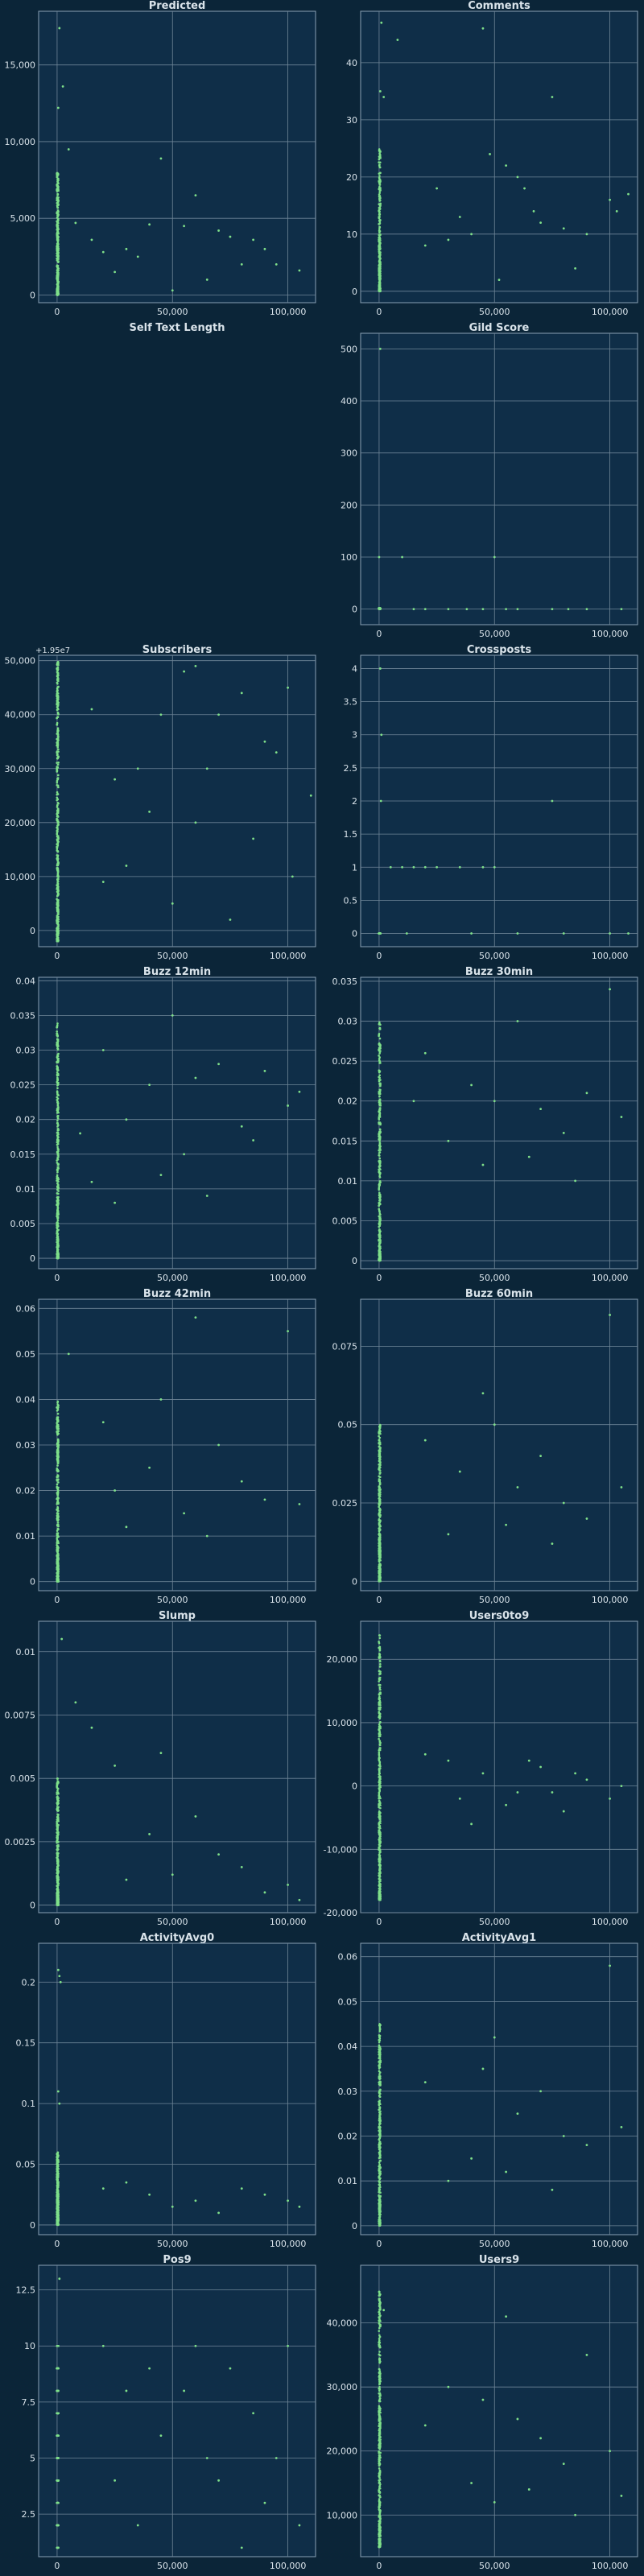  I want to click on y-tick-label: 0.025, so click(345, 1061).